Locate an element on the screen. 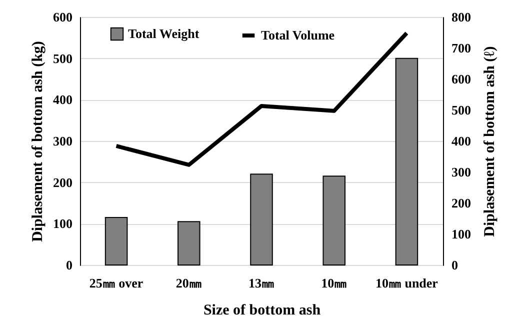 This screenshot has height=331, width=526. y2-tick-label: 100 is located at coordinates (461, 234).